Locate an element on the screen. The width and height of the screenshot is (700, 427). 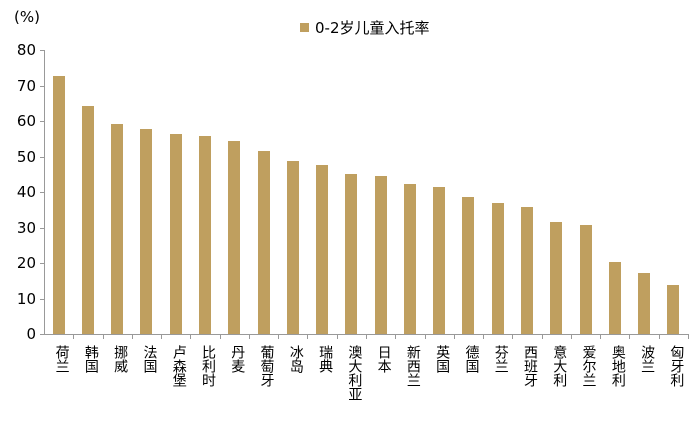
y-tick-label: 10 is located at coordinates (26, 298).